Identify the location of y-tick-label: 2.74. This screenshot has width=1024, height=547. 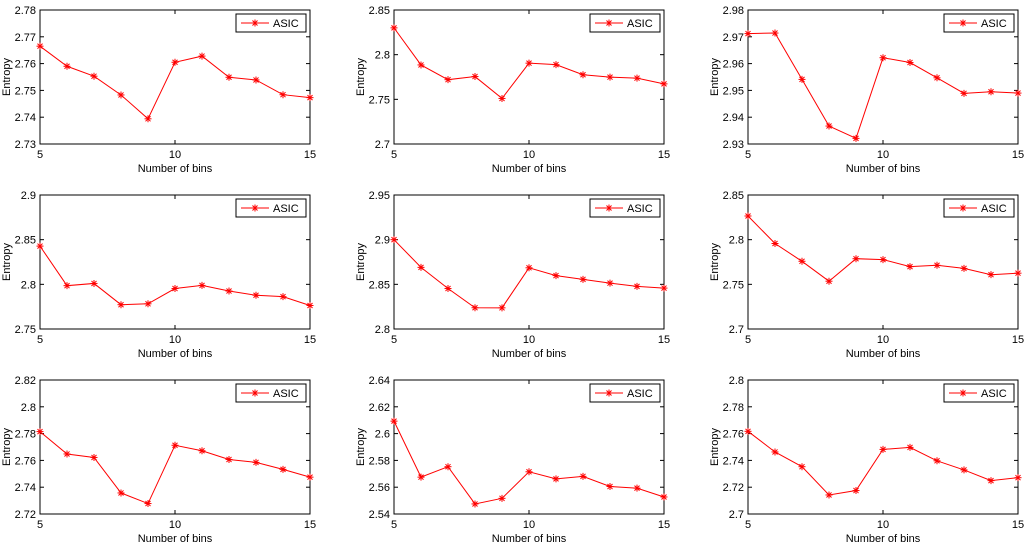
(25, 488).